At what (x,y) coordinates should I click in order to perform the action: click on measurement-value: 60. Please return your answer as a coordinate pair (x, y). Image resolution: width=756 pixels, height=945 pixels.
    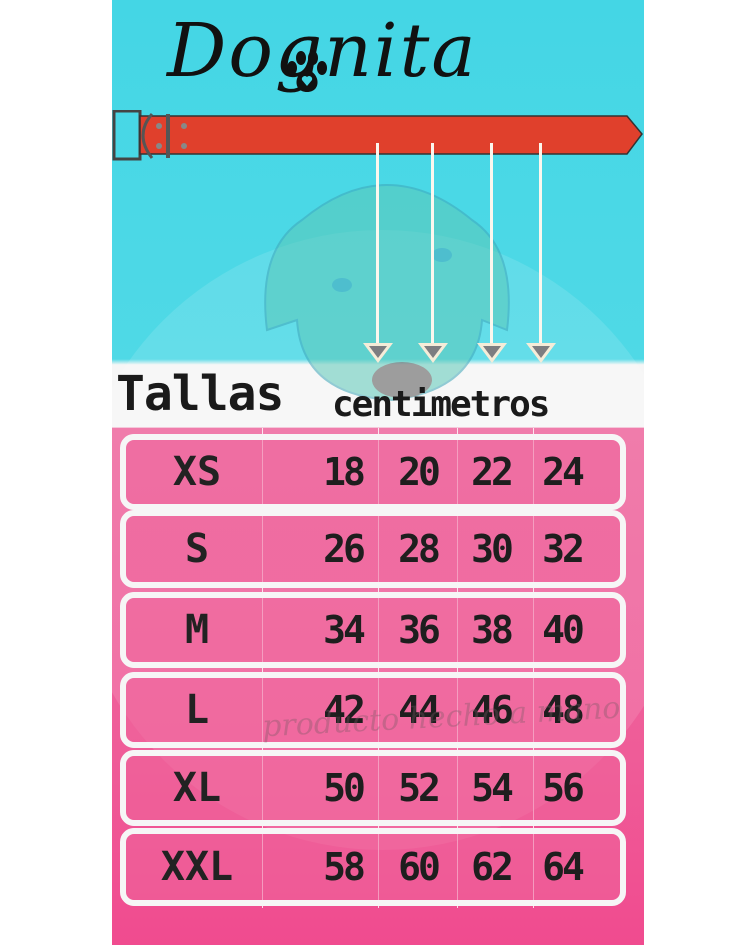
    Looking at the image, I should click on (419, 867).